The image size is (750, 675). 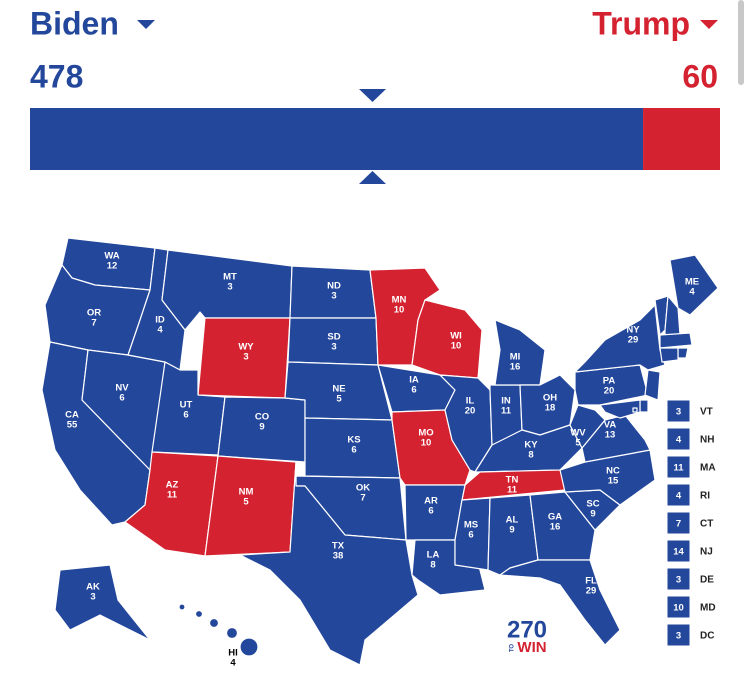 What do you see at coordinates (230, 277) in the screenshot?
I see `state-abbr: MT` at bounding box center [230, 277].